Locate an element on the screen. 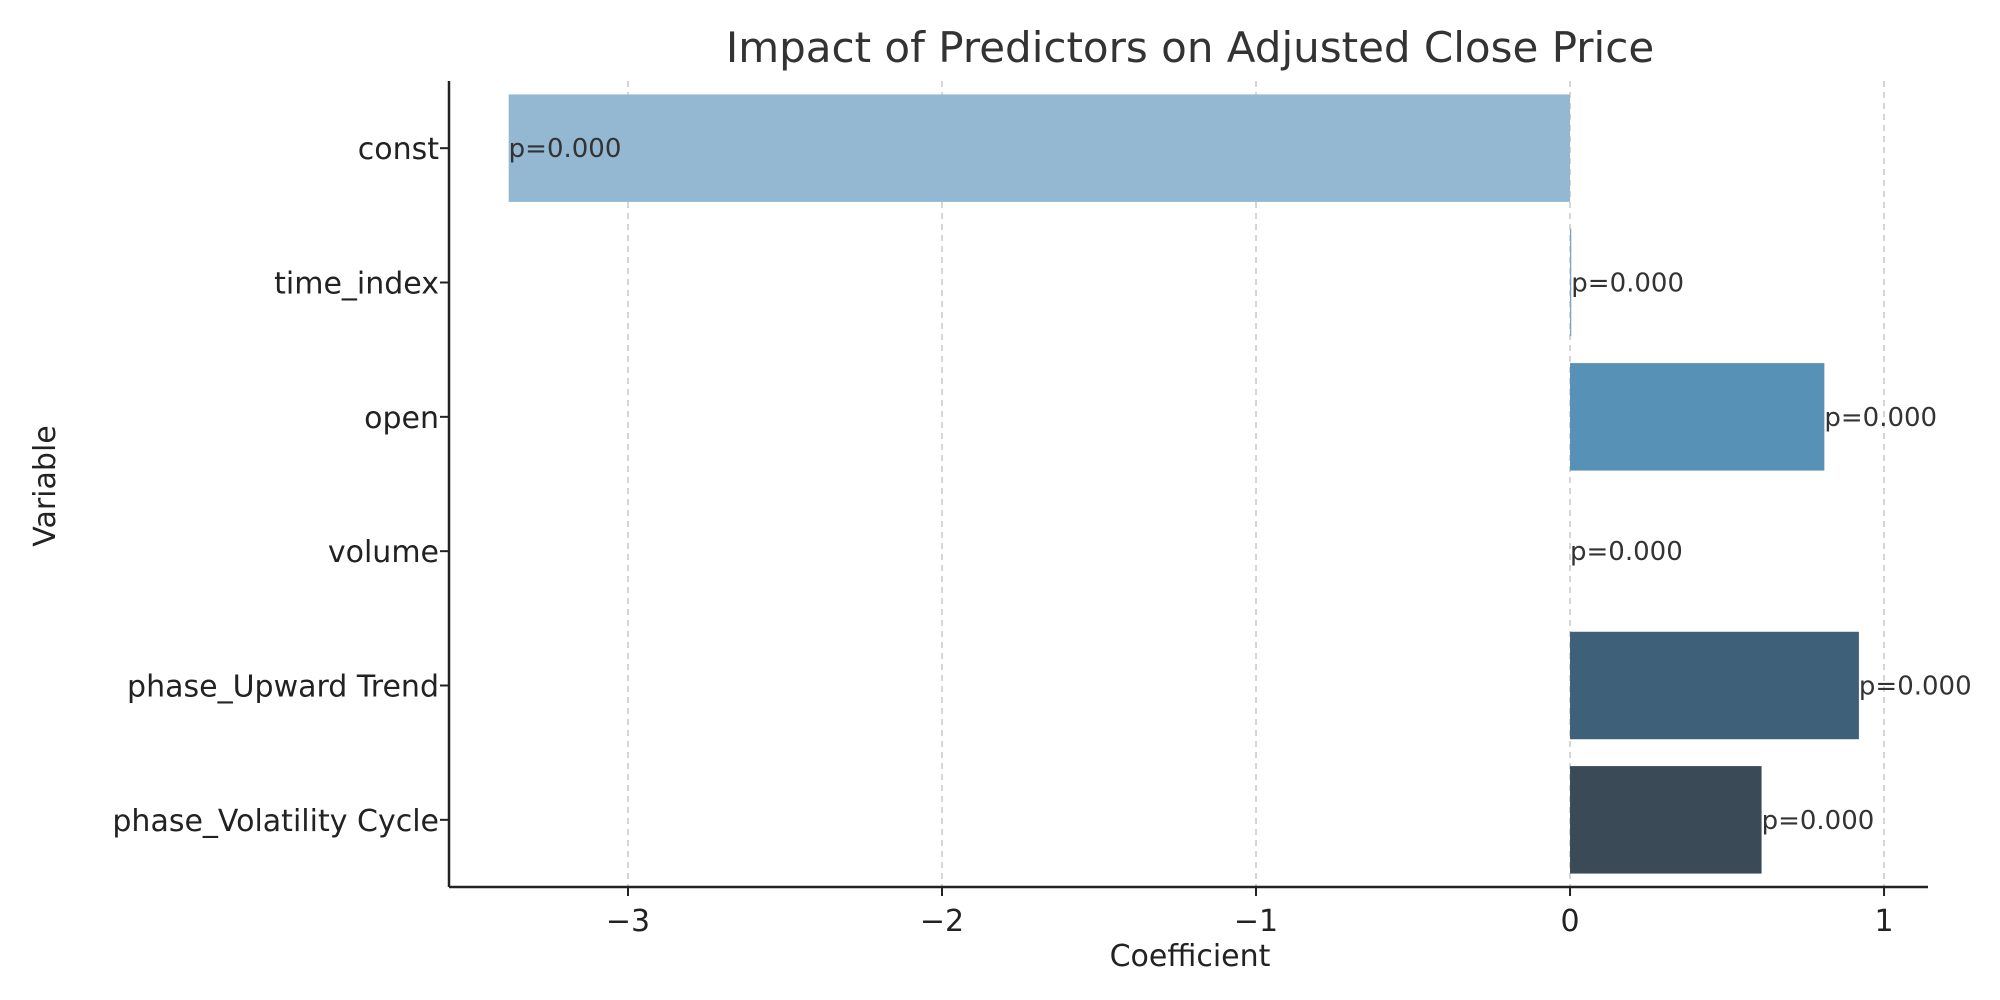 The width and height of the screenshot is (2000, 1000). y-tick-label: time_index is located at coordinates (356, 284).